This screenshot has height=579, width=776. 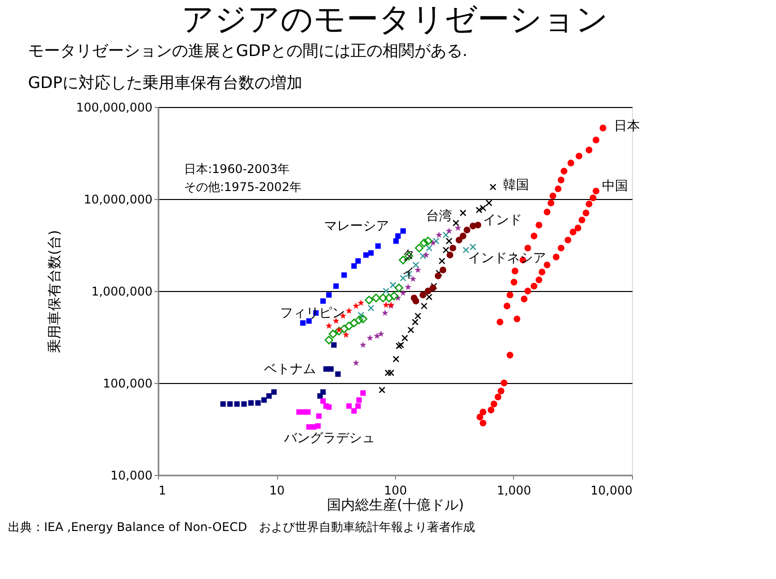 What do you see at coordinates (312, 313) in the screenshot?
I see `series-label: フィリピン` at bounding box center [312, 313].